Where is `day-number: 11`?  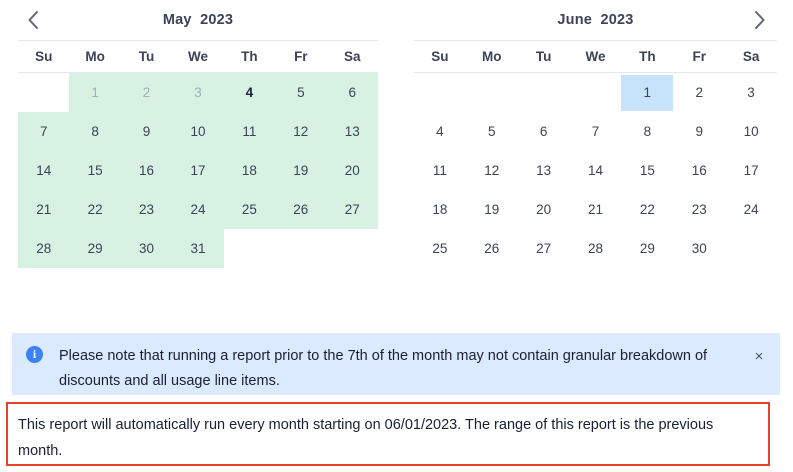 day-number: 11 is located at coordinates (439, 170).